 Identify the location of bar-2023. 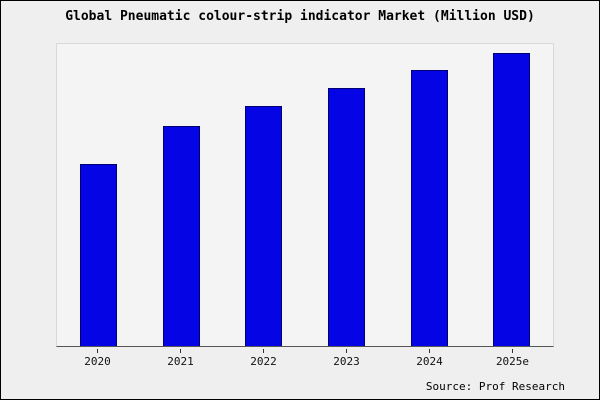
(346, 216).